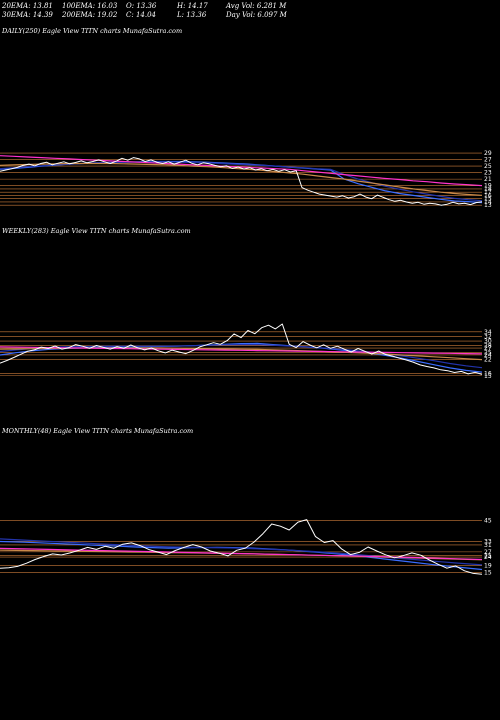 The image size is (500, 720). I want to click on monthly-ema30-line, so click(241, 552).